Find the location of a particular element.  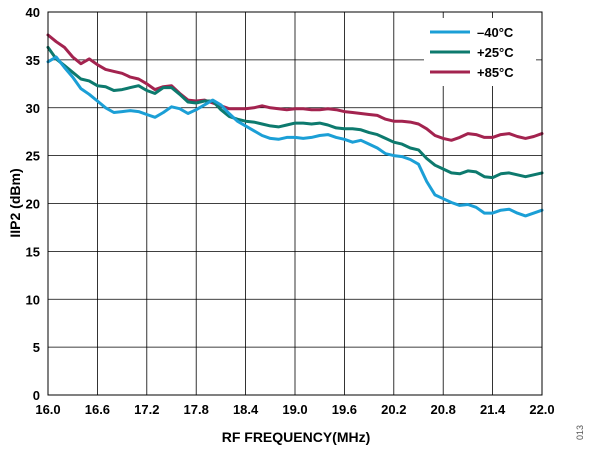

legend-label: –40°C is located at coordinates (495, 32).